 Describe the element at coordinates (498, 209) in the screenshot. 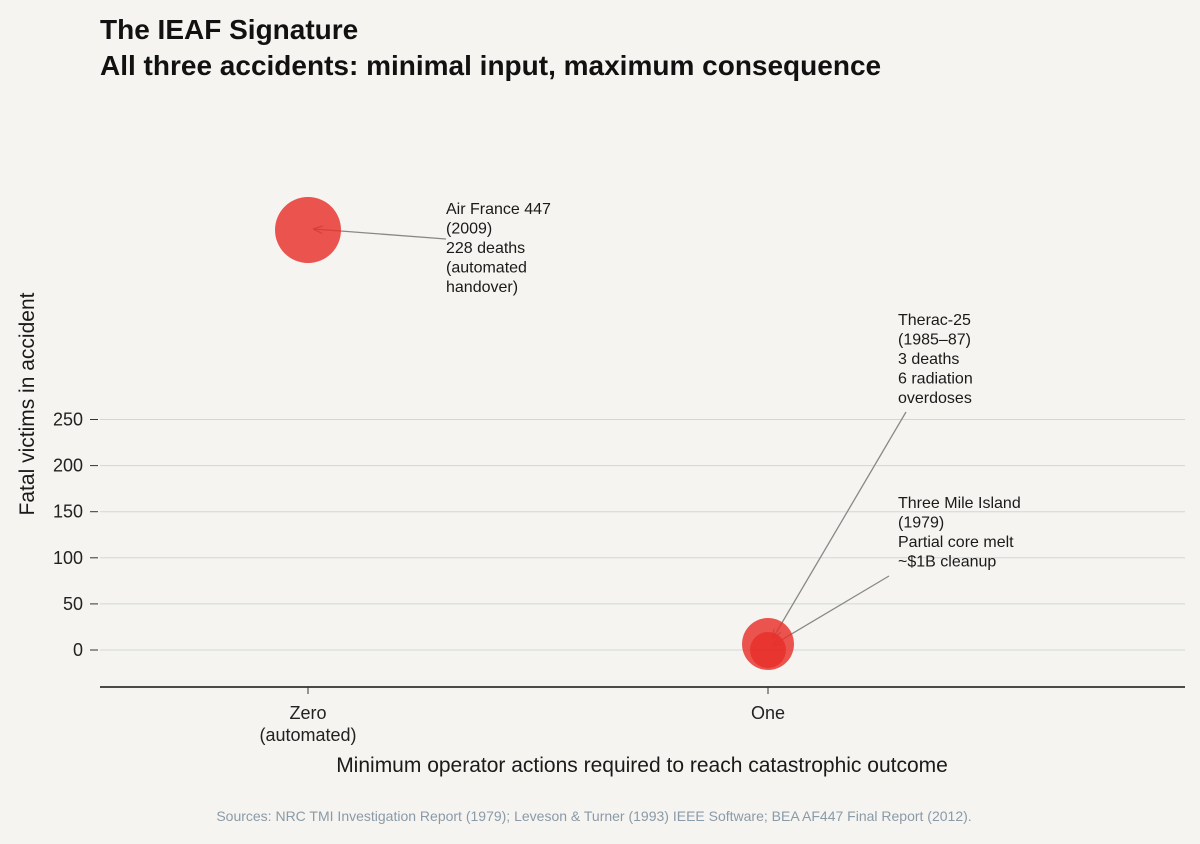

I see `annotation-text: Air France 447` at that location.